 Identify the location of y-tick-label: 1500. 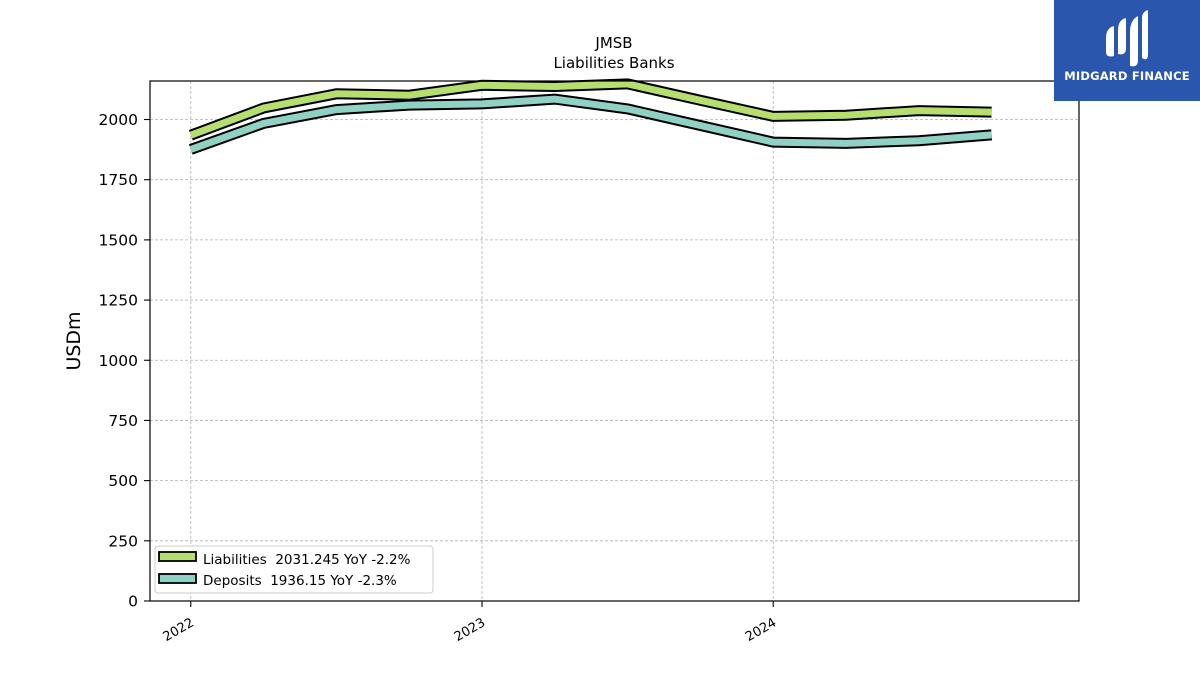
(118, 240).